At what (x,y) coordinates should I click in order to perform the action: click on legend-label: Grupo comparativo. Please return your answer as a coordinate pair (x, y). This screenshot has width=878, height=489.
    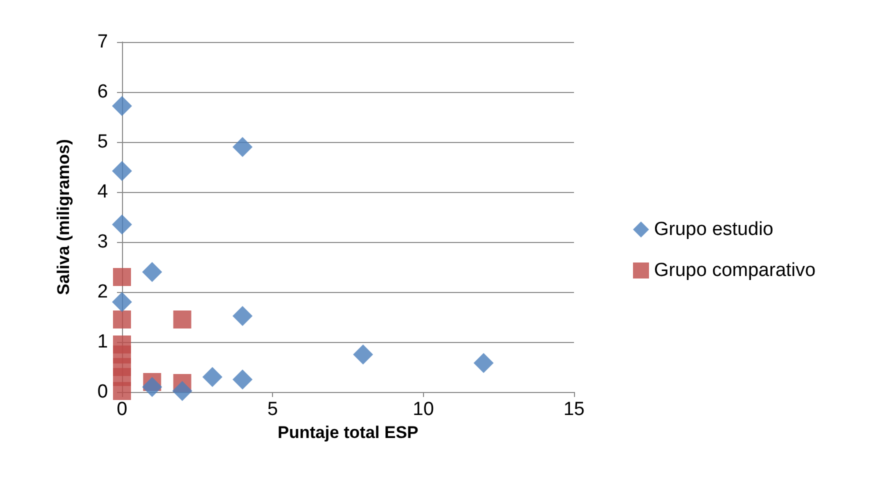
    Looking at the image, I should click on (735, 270).